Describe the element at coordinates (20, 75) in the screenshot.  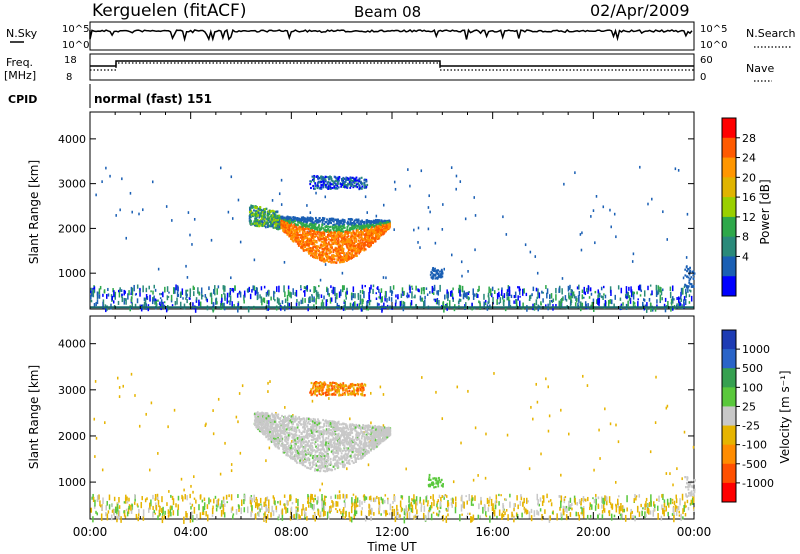
I see `freq-unit: [MHz]` at that location.